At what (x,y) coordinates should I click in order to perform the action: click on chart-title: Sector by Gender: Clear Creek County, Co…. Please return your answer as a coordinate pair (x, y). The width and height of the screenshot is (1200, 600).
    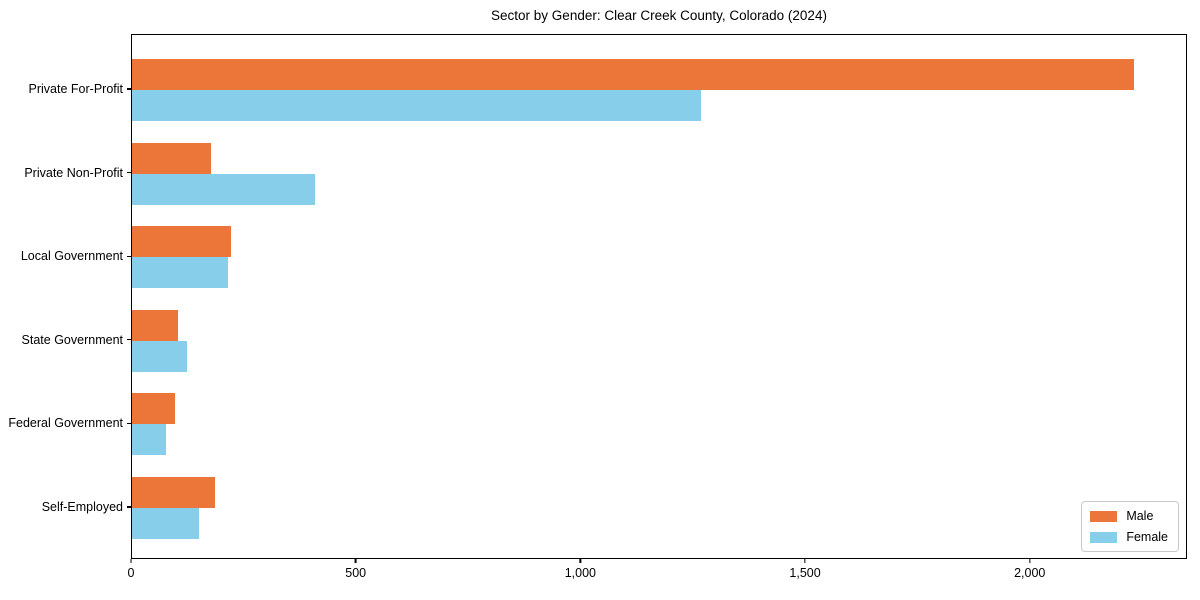
    Looking at the image, I should click on (659, 15).